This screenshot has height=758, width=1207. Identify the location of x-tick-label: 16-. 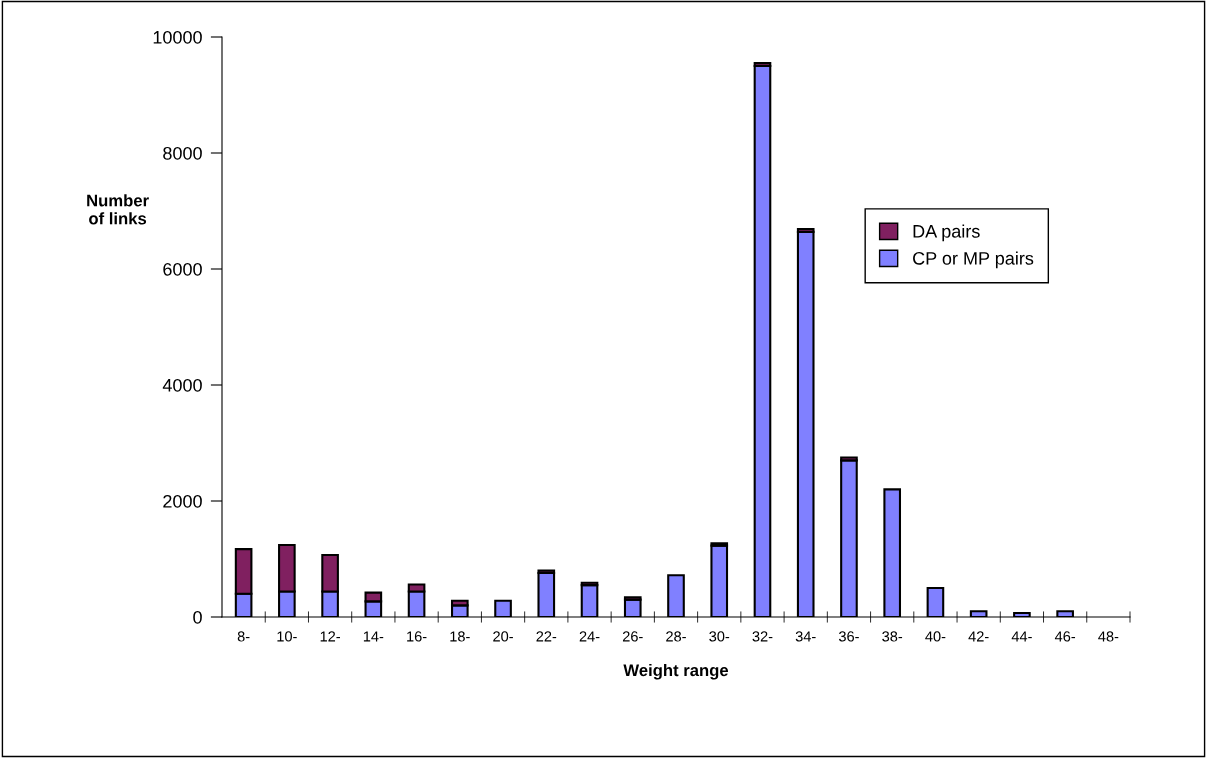
(417, 636).